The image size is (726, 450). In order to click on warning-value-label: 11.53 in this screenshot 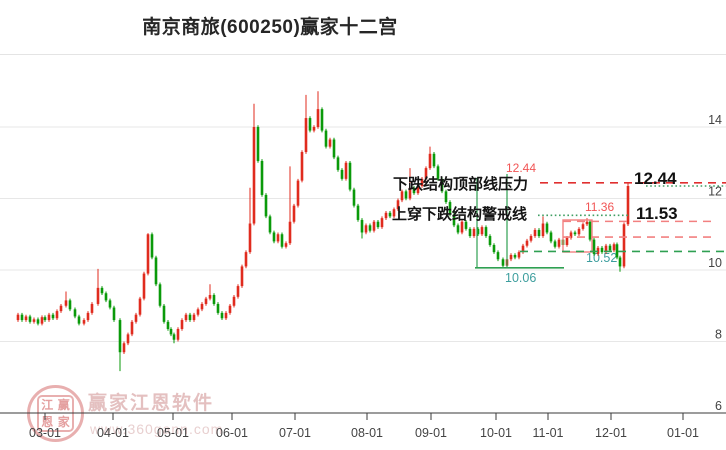, I will do `click(657, 213)`.